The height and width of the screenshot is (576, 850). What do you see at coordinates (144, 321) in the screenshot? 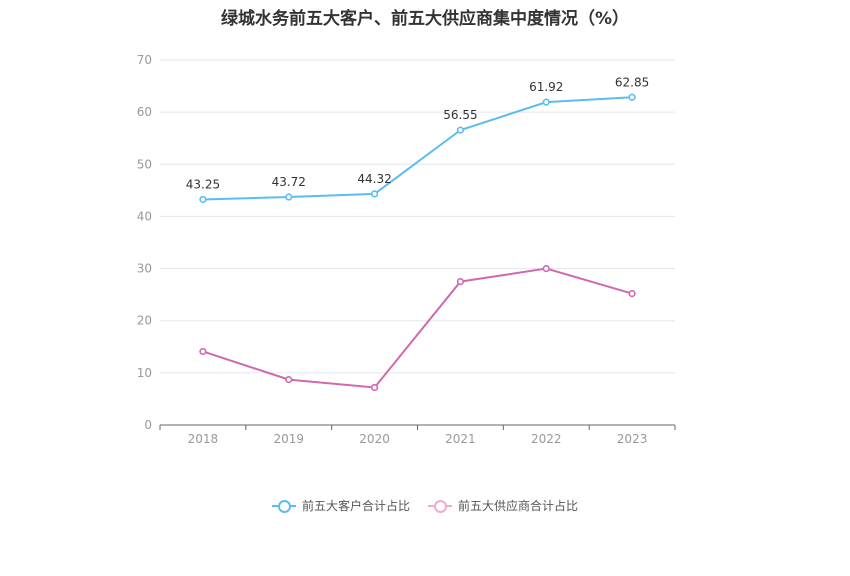
I see `y-tick-label: 20` at bounding box center [144, 321].